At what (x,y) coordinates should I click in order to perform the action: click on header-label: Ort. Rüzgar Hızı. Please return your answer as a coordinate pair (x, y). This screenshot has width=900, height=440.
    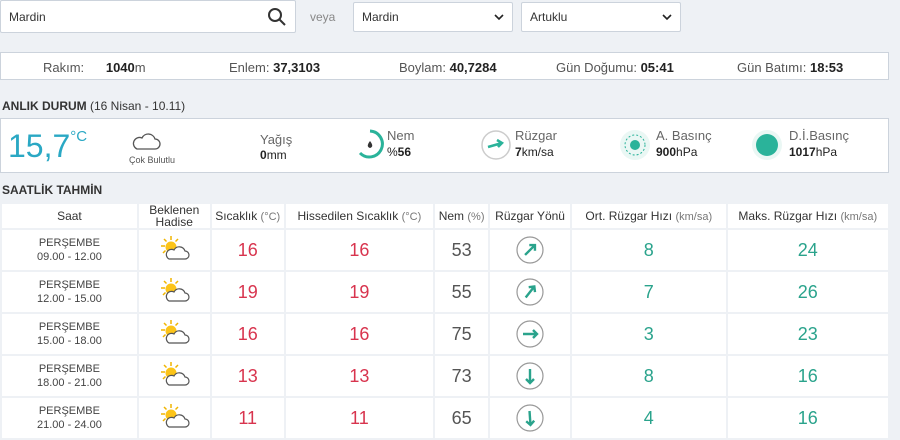
    Looking at the image, I should click on (629, 215).